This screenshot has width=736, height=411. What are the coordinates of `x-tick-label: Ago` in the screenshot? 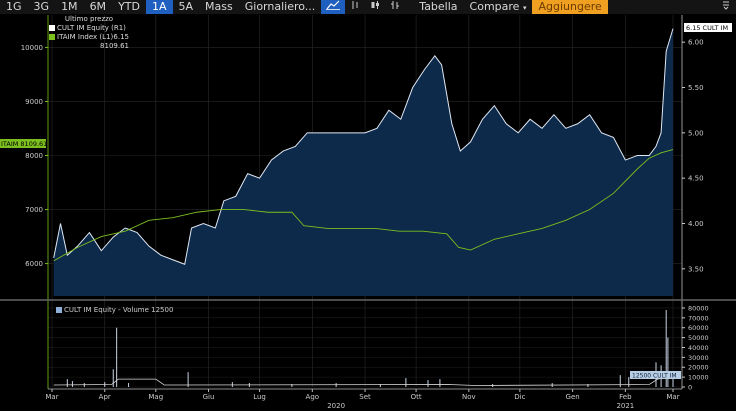 It's located at (313, 397).